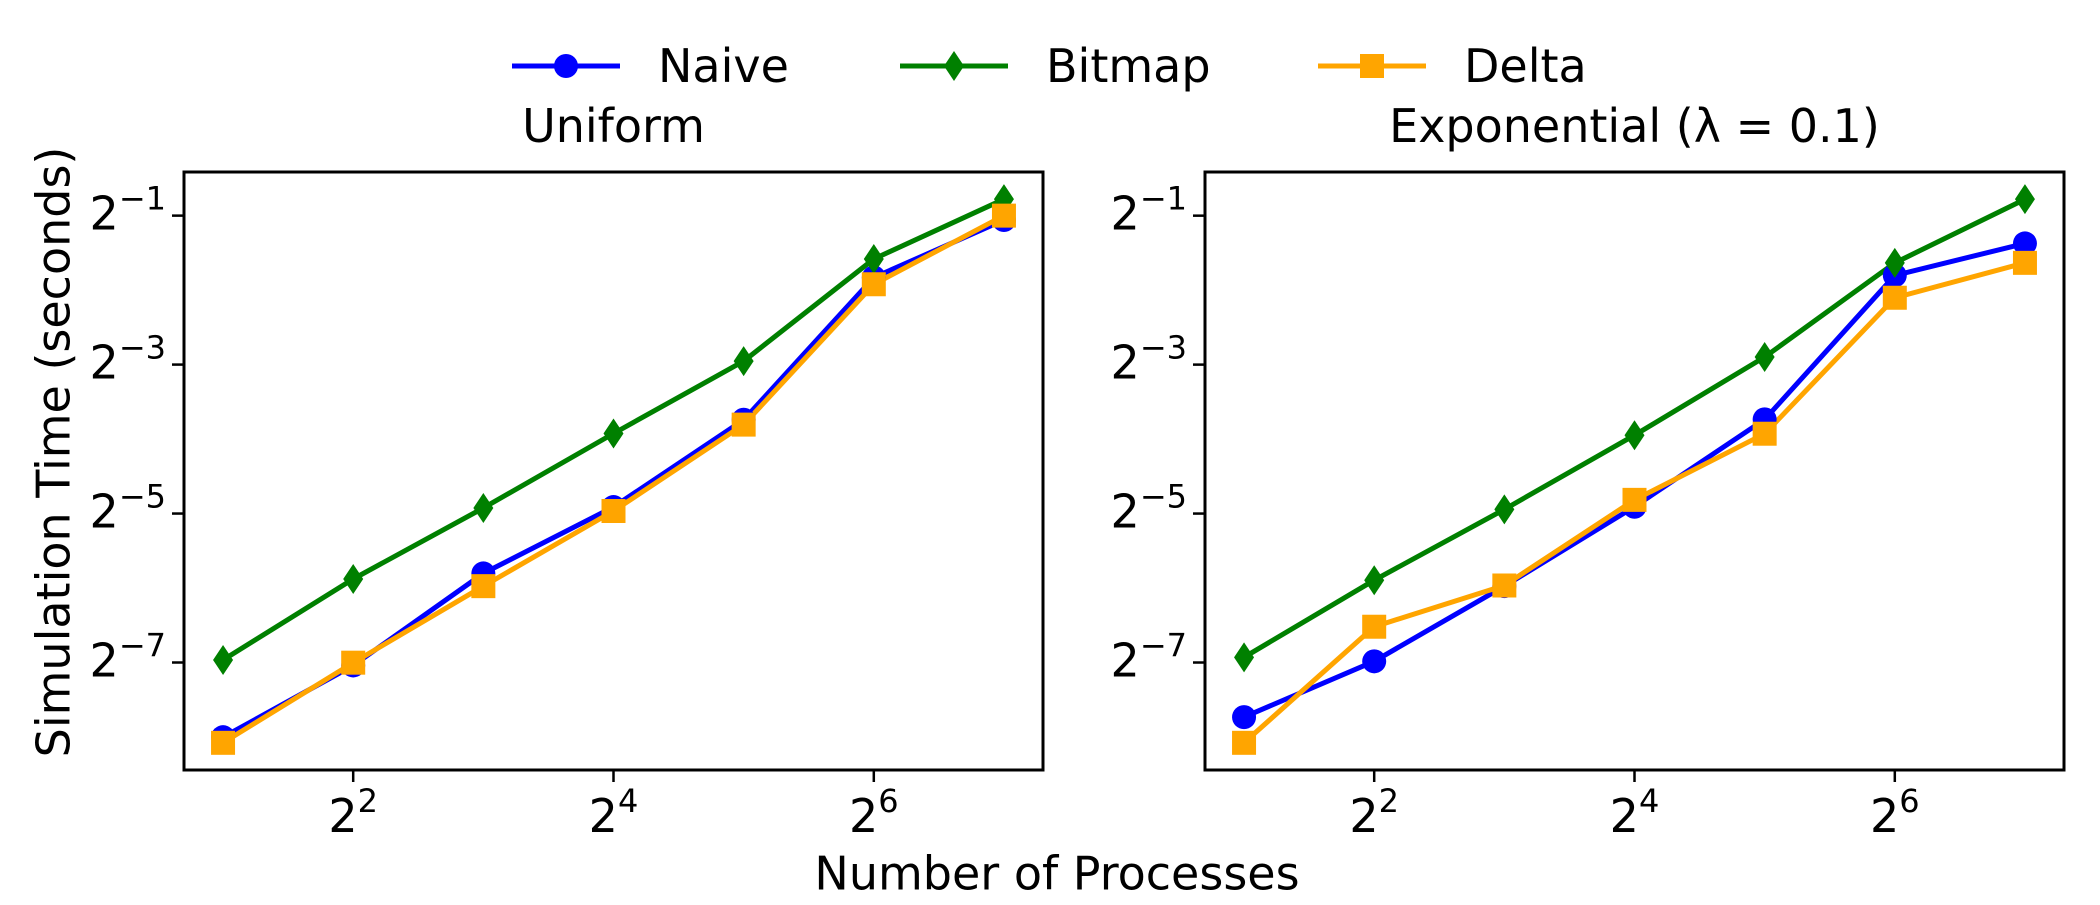 This screenshot has width=2100, height=905. I want to click on y-axis-label: Simulation Time (seconds), so click(54, 452).